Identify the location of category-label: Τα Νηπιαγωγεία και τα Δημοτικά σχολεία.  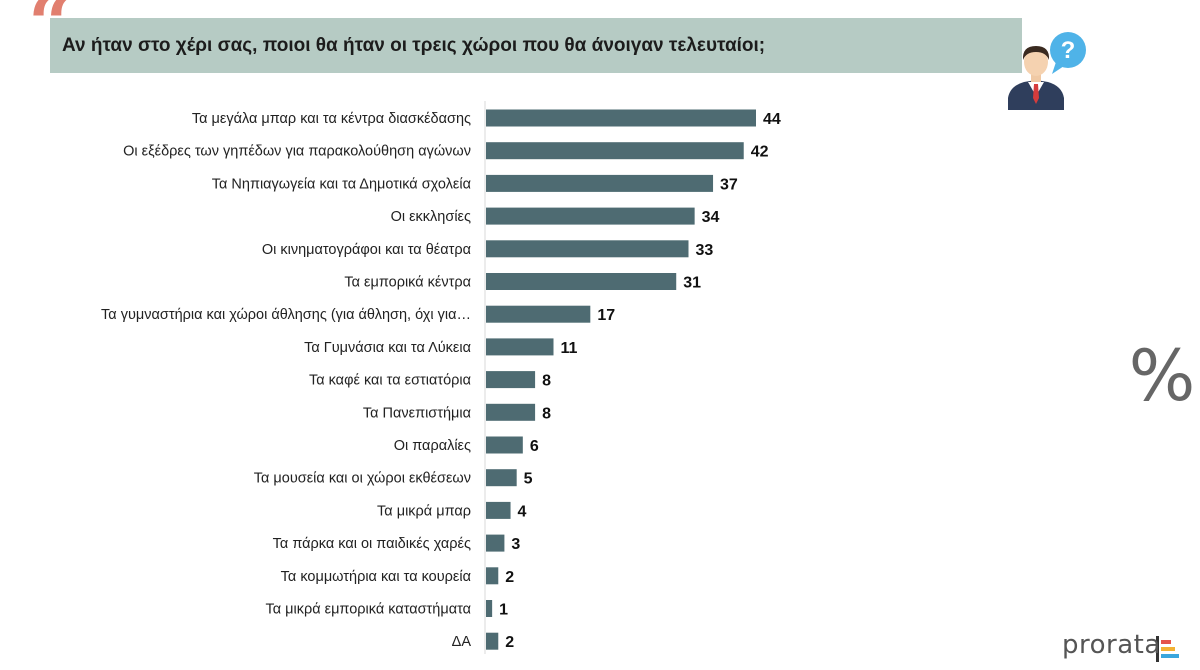
(341, 184).